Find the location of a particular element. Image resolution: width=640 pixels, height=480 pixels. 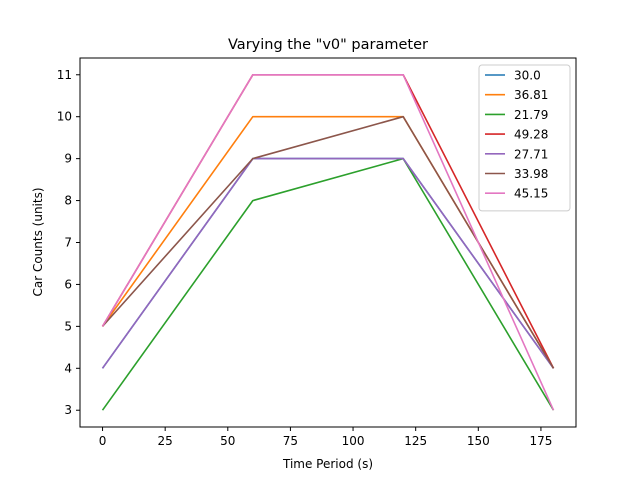

x-axis-label: Time Period (s) is located at coordinates (327, 464).